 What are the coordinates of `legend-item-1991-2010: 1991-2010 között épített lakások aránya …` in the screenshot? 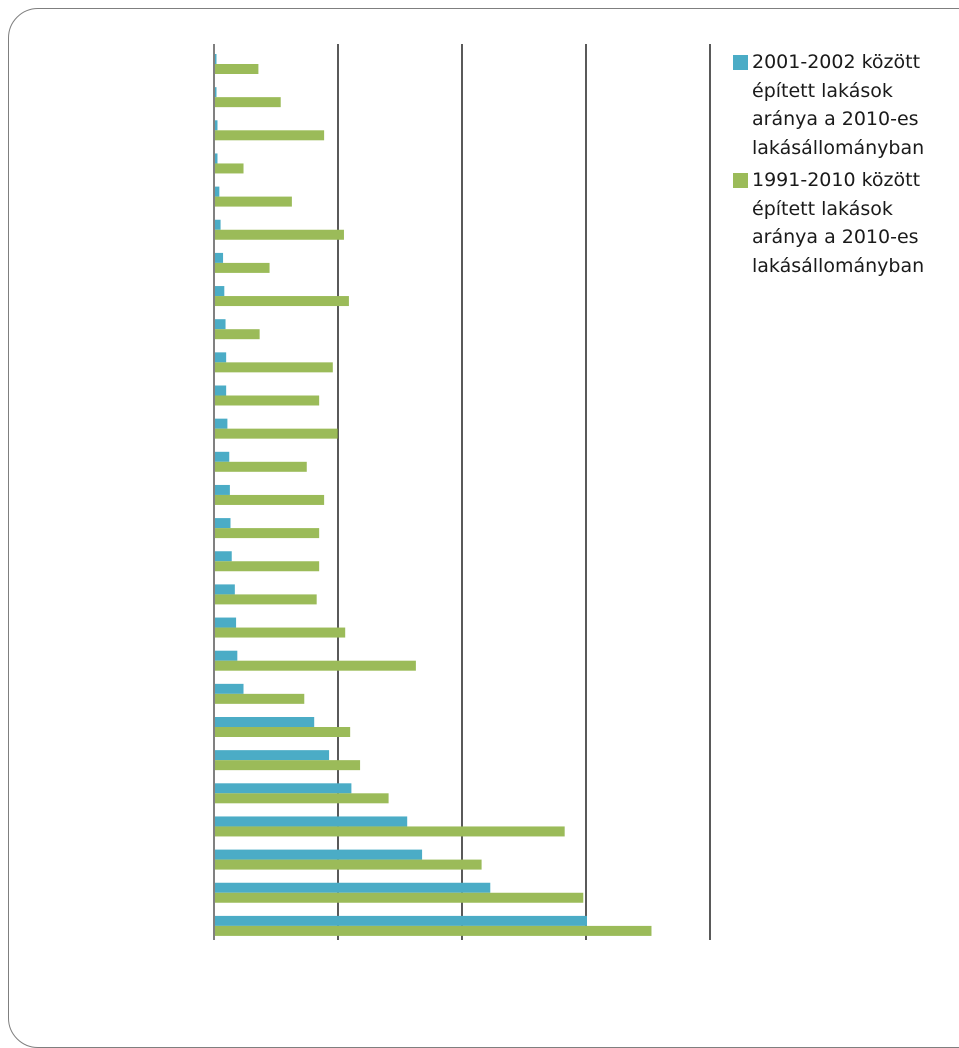 It's located at (846, 223).